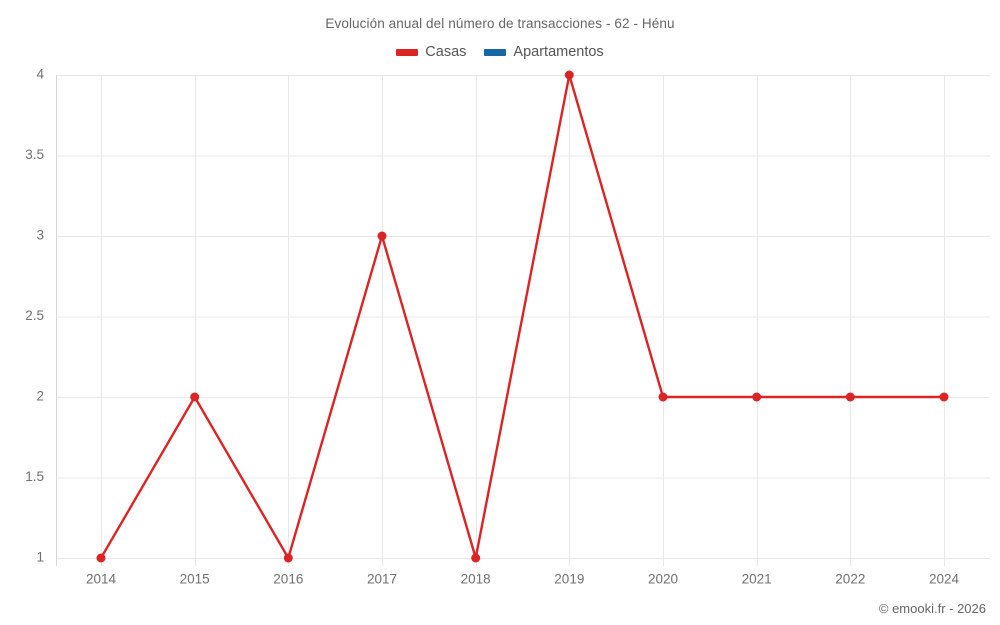 The height and width of the screenshot is (625, 1000). Describe the element at coordinates (40, 396) in the screenshot. I see `y-tick-label: 2` at that location.